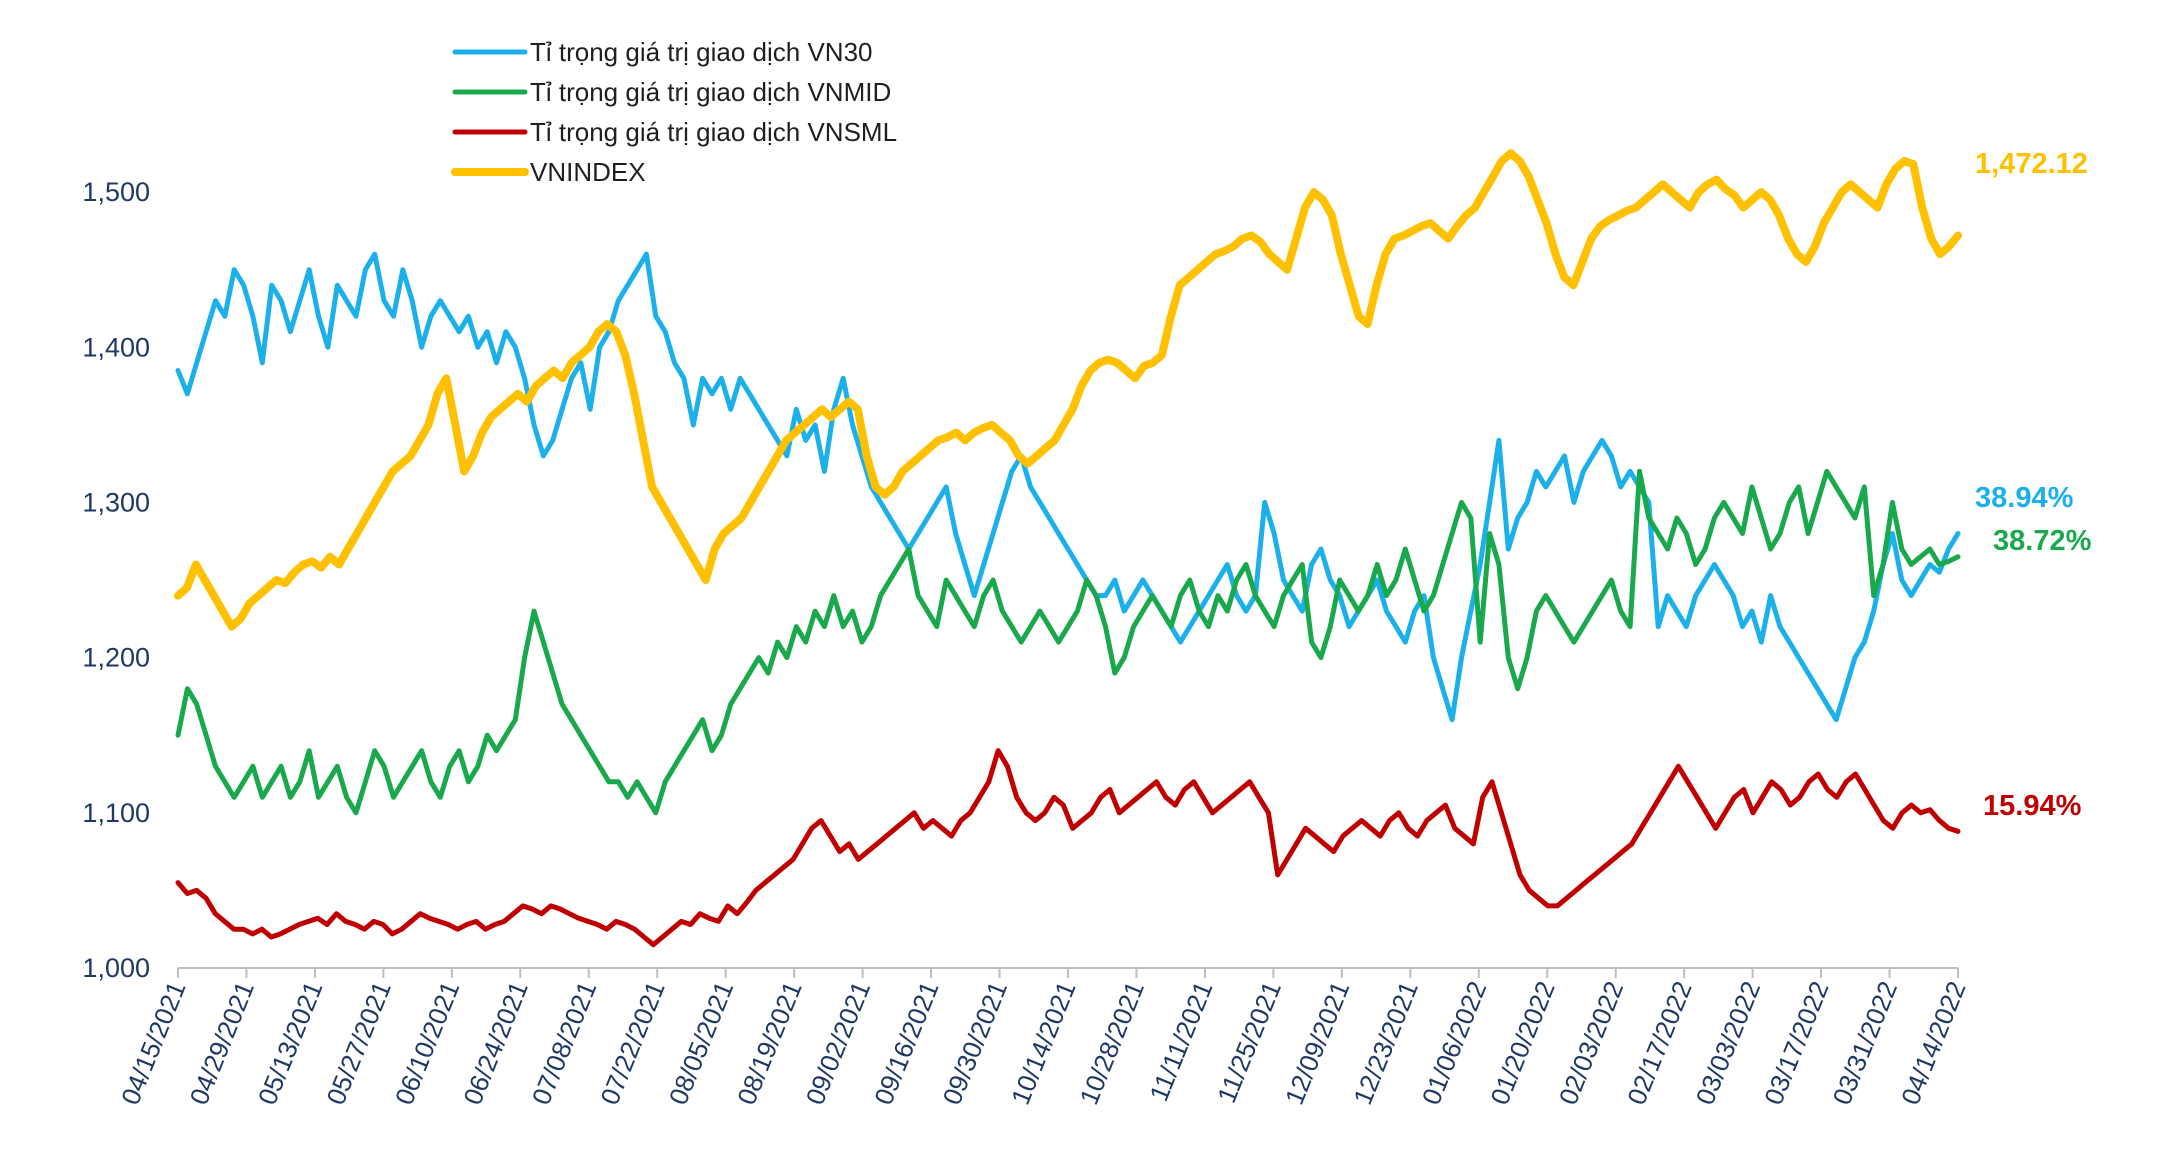 The width and height of the screenshot is (2165, 1160). Describe the element at coordinates (1865, 1043) in the screenshot. I see `x-tick-label: 03/31/2022` at that location.